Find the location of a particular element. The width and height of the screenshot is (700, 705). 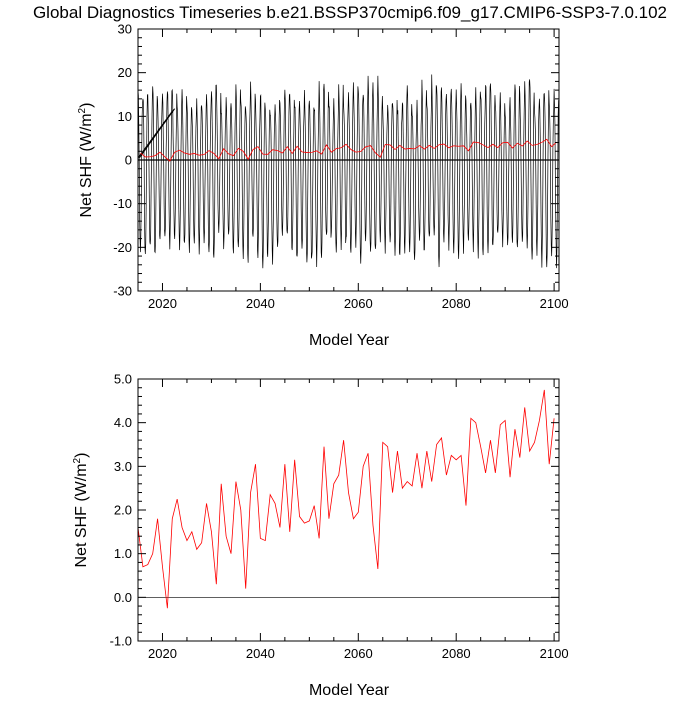

top-y-tick-label: 0 is located at coordinates (128, 160).